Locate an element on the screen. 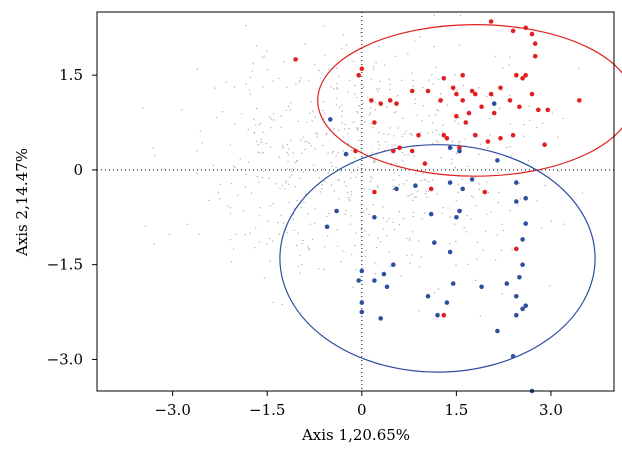 Image resolution: width=622 pixels, height=452 pixels. x-tick-label: 3.0 is located at coordinates (551, 410).